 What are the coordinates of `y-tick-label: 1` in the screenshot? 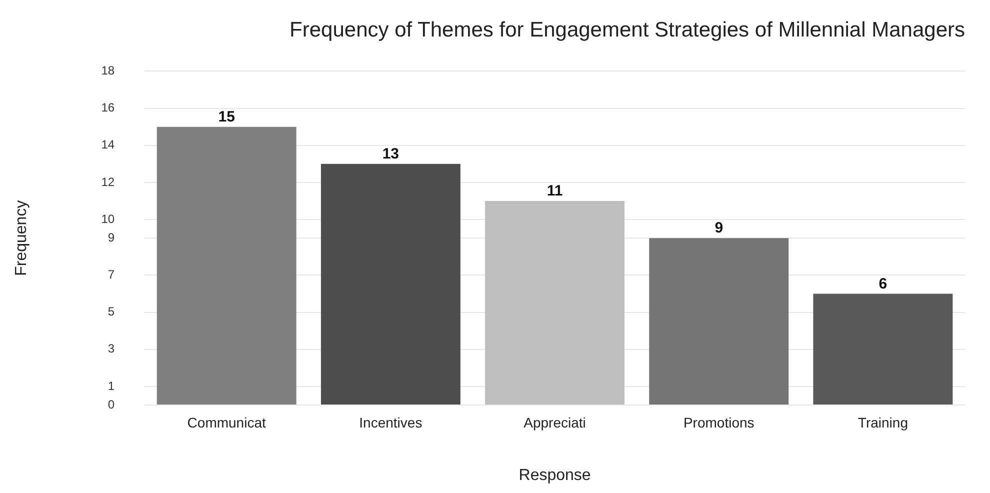 It's located at (111, 385).